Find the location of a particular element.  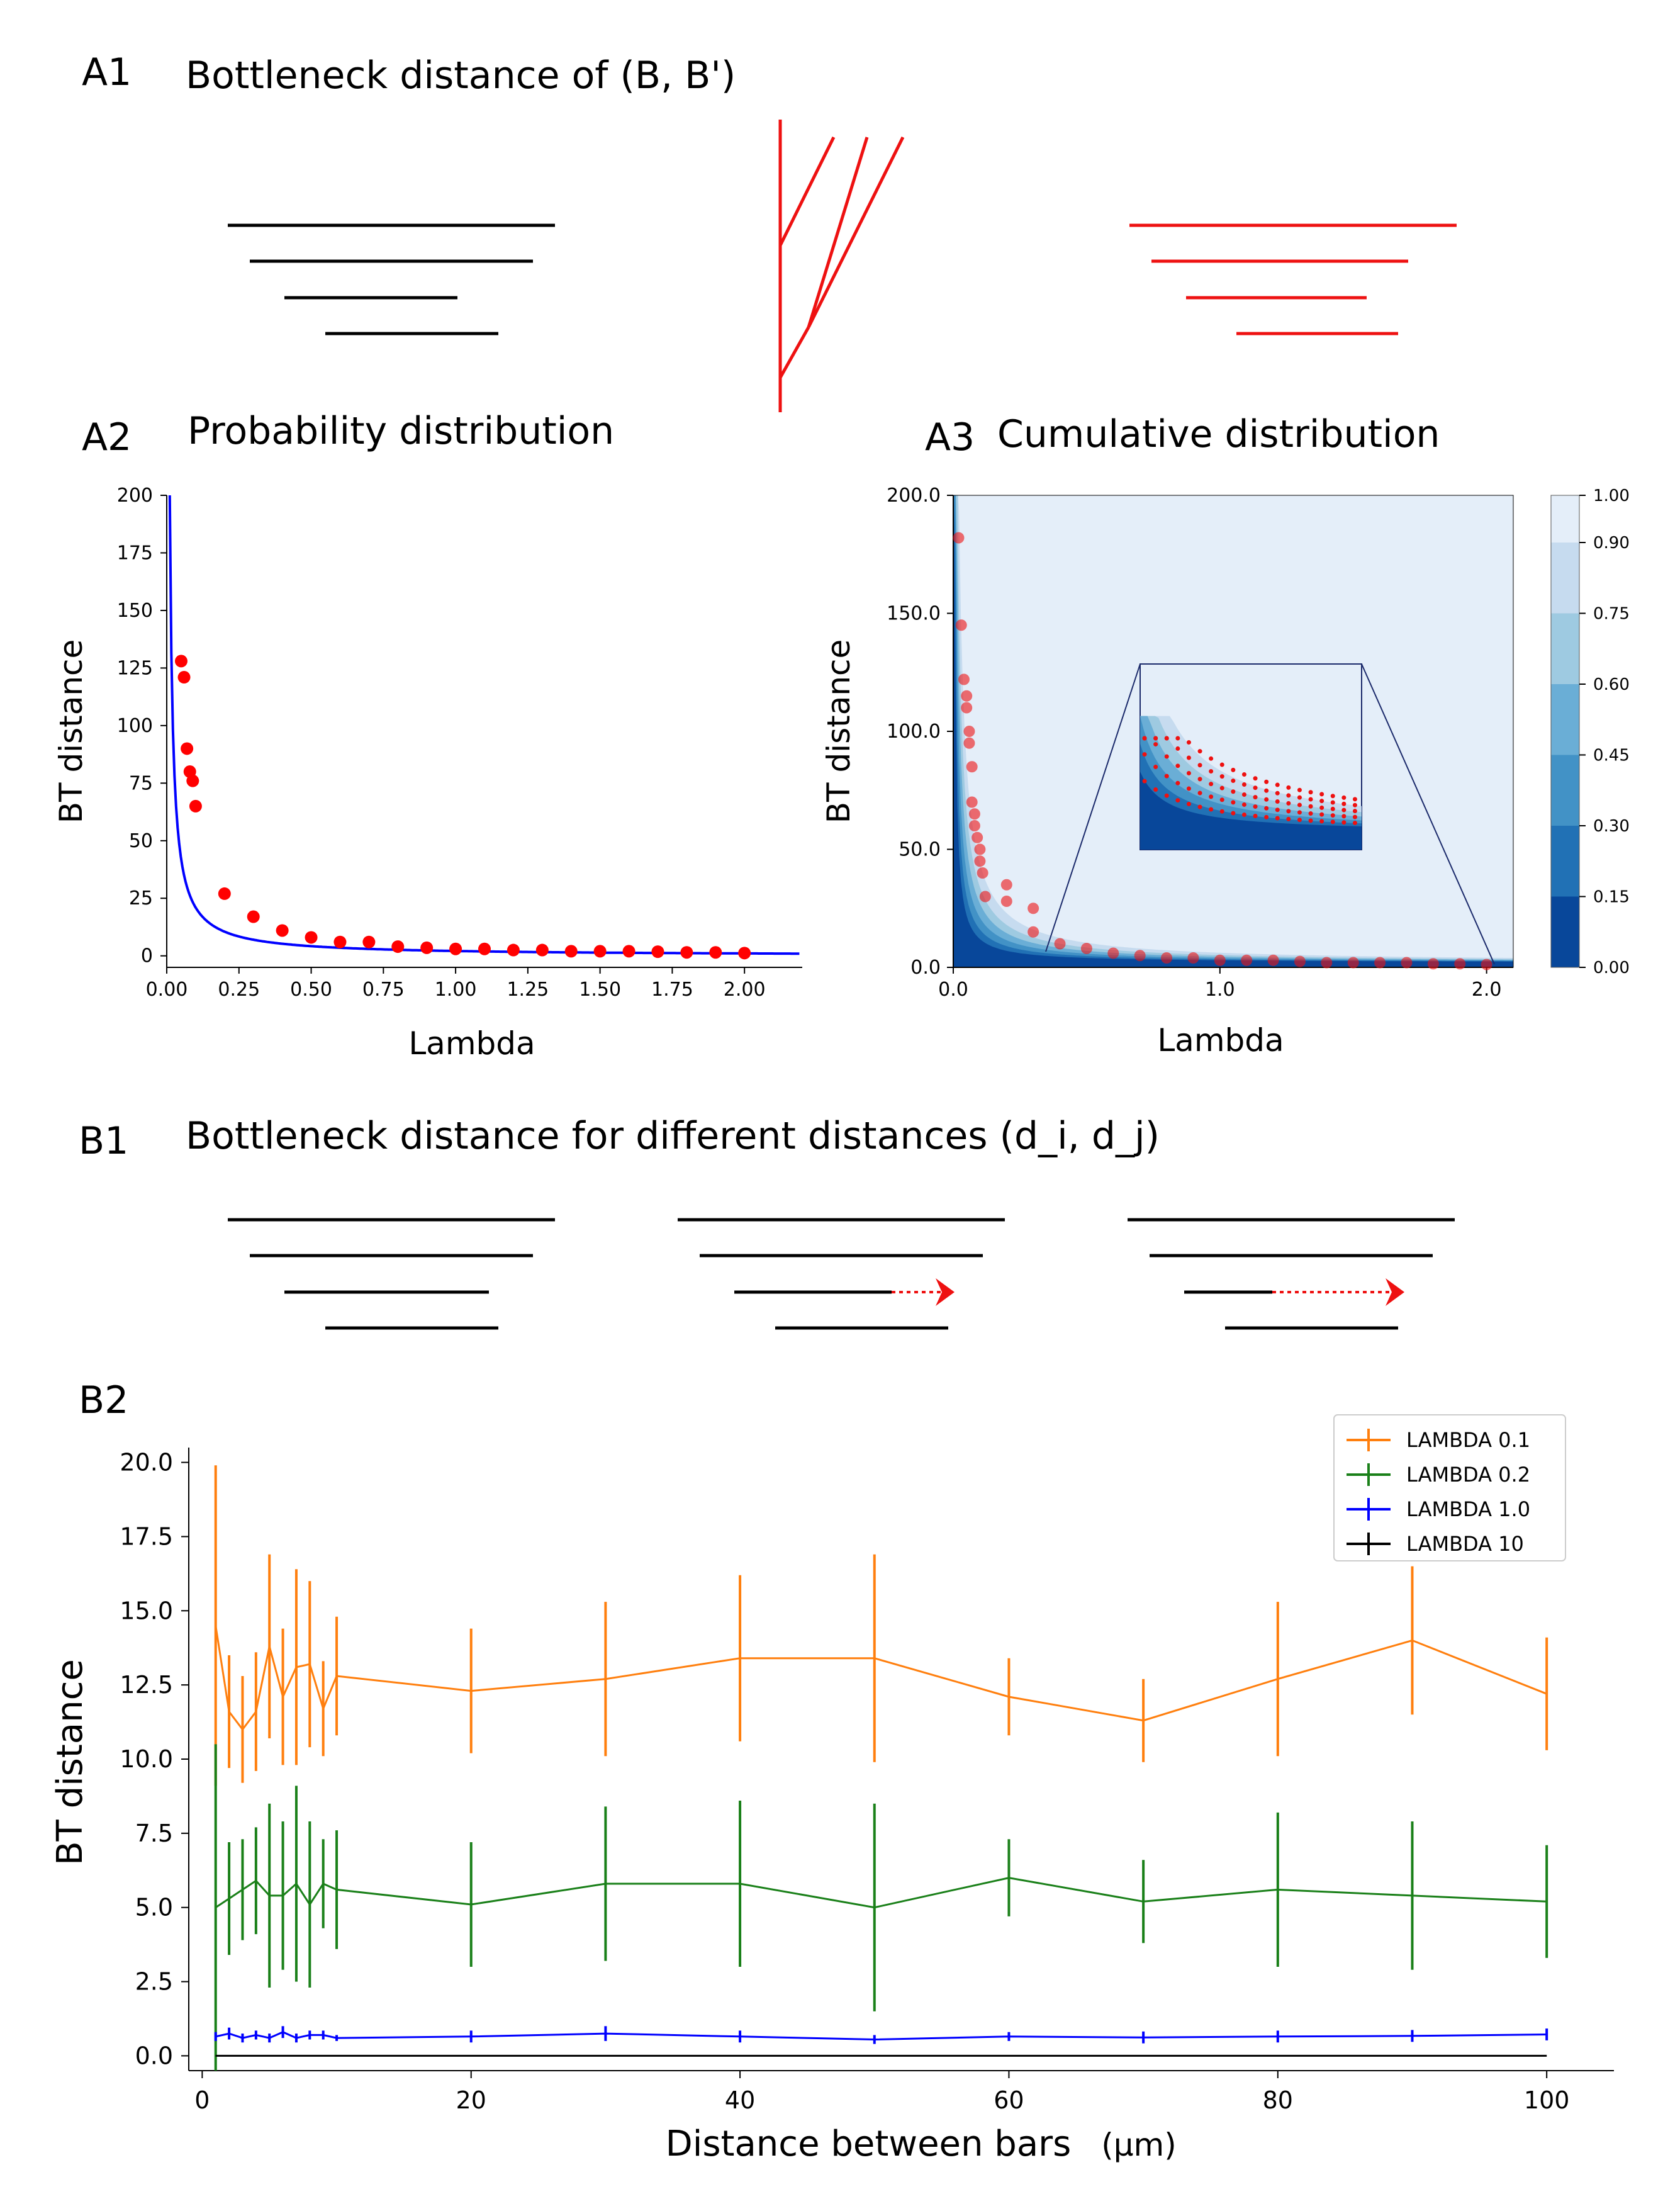

x-axis-label: Lambda is located at coordinates (1220, 1040).